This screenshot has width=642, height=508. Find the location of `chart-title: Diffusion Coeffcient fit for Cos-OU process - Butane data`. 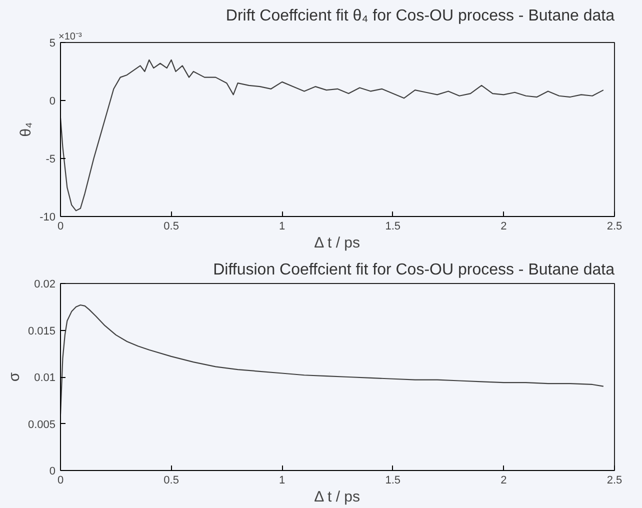

chart-title: Diffusion Coeffcient fit for Cos-OU process - Butane data is located at coordinates (414, 270).